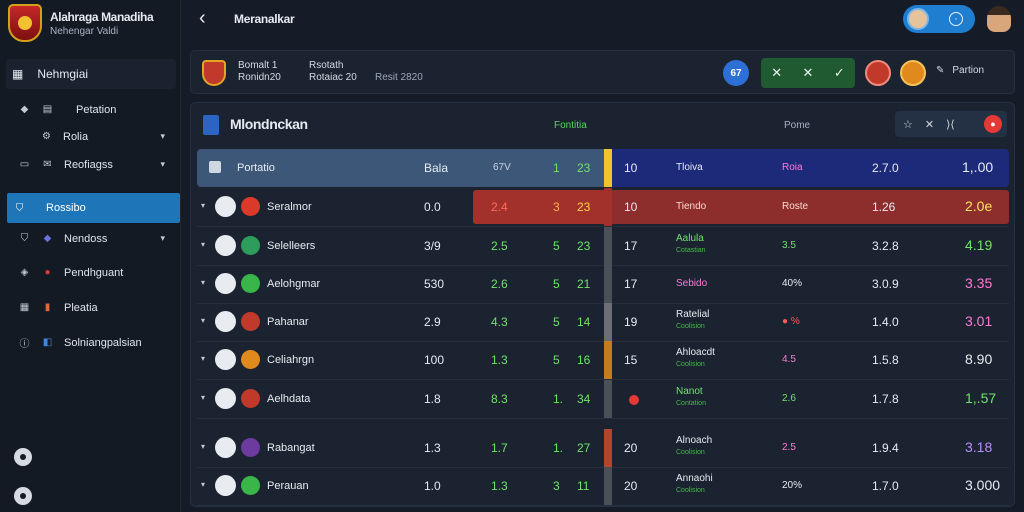 The height and width of the screenshot is (512, 1024). I want to click on stat-v4: 34, so click(584, 399).